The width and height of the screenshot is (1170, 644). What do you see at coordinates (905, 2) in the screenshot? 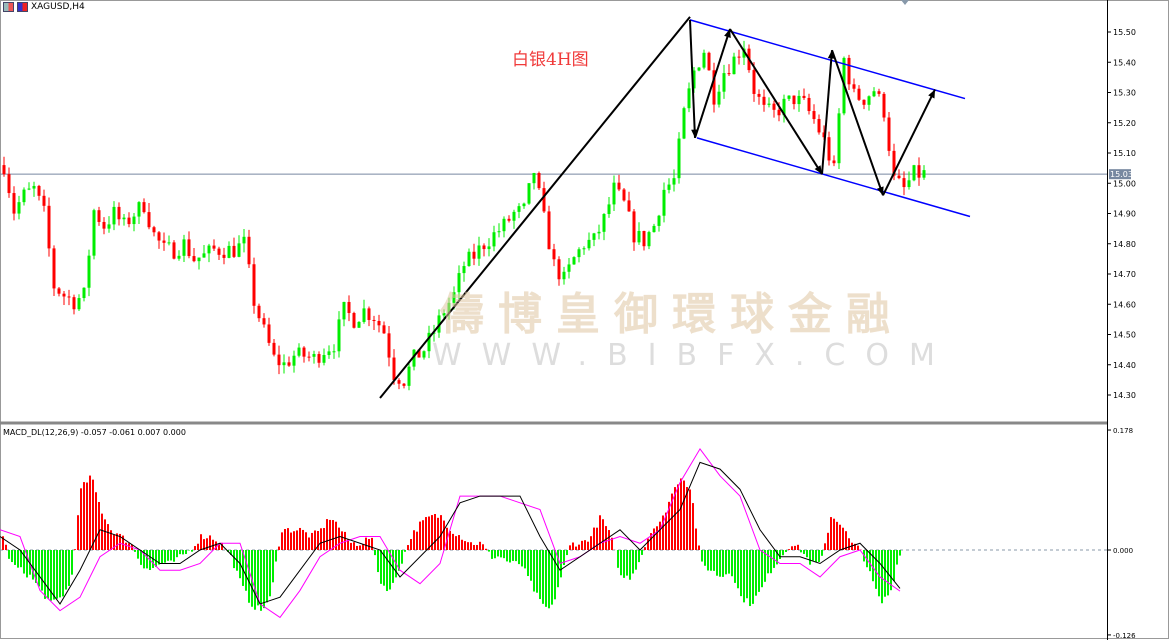
I see `shift-marker-icon` at bounding box center [905, 2].